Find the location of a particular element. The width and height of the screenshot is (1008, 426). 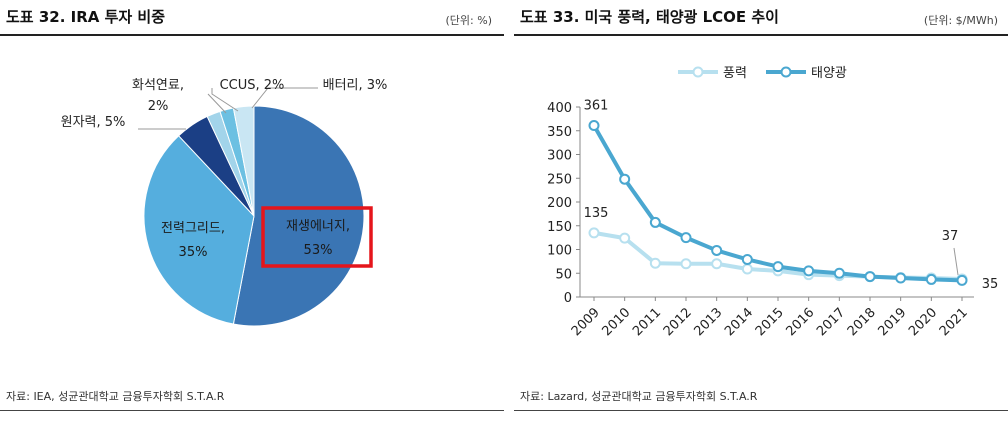

x-tick-label: 2015 is located at coordinates (770, 322).